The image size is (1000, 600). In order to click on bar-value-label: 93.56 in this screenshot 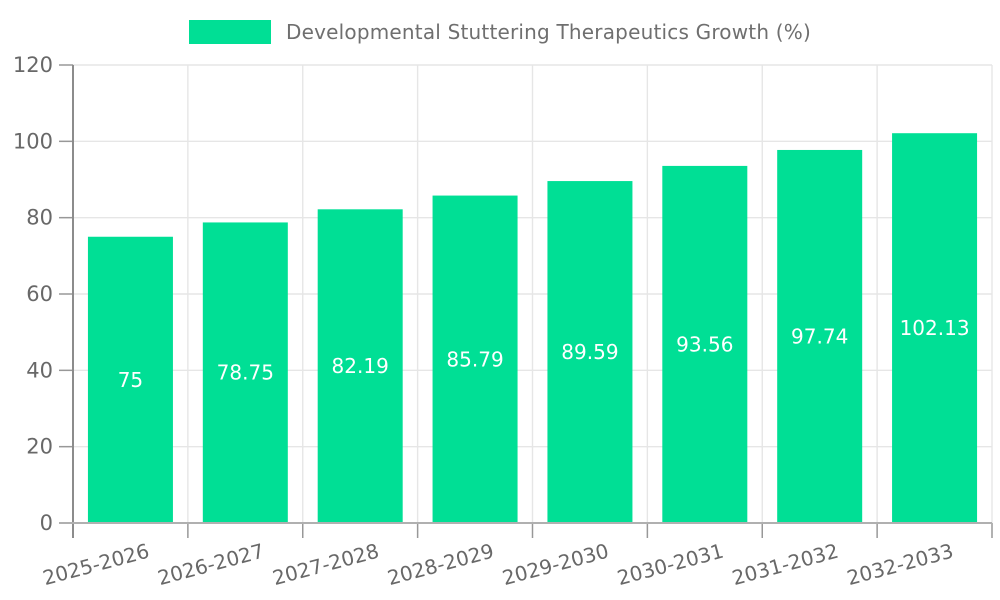, I will do `click(704, 344)`.